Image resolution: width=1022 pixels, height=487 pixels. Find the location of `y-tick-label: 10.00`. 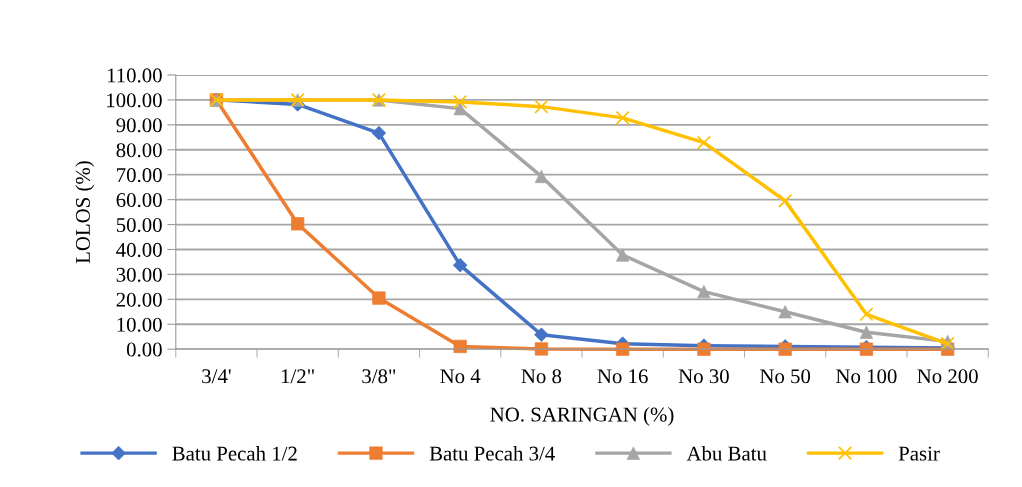

y-tick-label: 10.00 is located at coordinates (139, 324).